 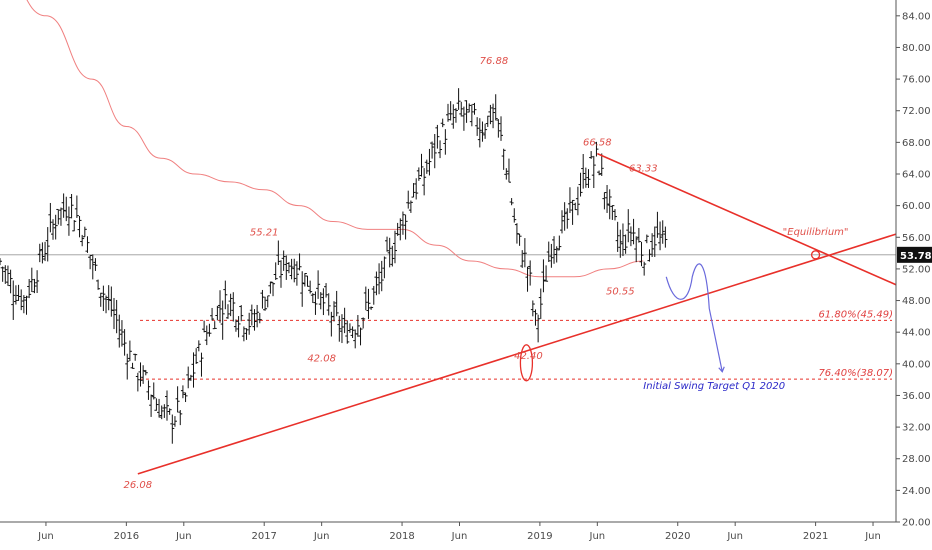 I want to click on y-tick-label: 56.00, so click(x=916, y=238).